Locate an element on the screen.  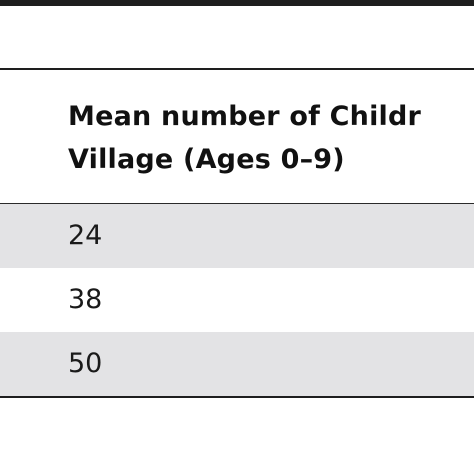
column-header-line-2: Village (Ages 0–9) is located at coordinates (206, 159).